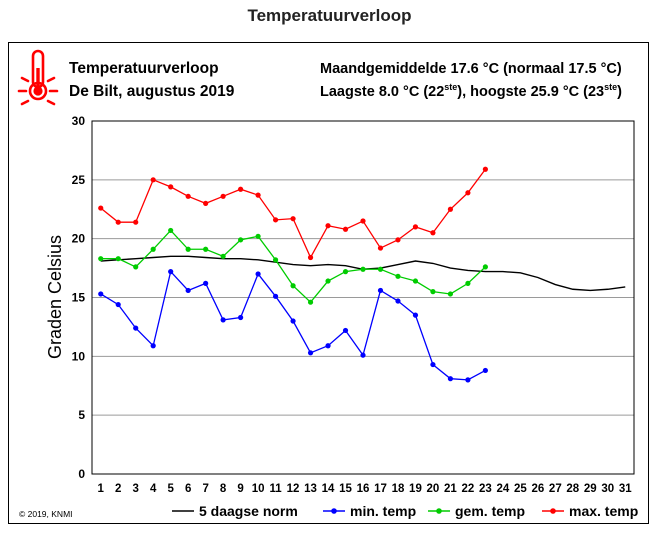 This screenshot has width=659, height=539. What do you see at coordinates (572, 489) in the screenshot?
I see `x-tick-label: 28` at bounding box center [572, 489].